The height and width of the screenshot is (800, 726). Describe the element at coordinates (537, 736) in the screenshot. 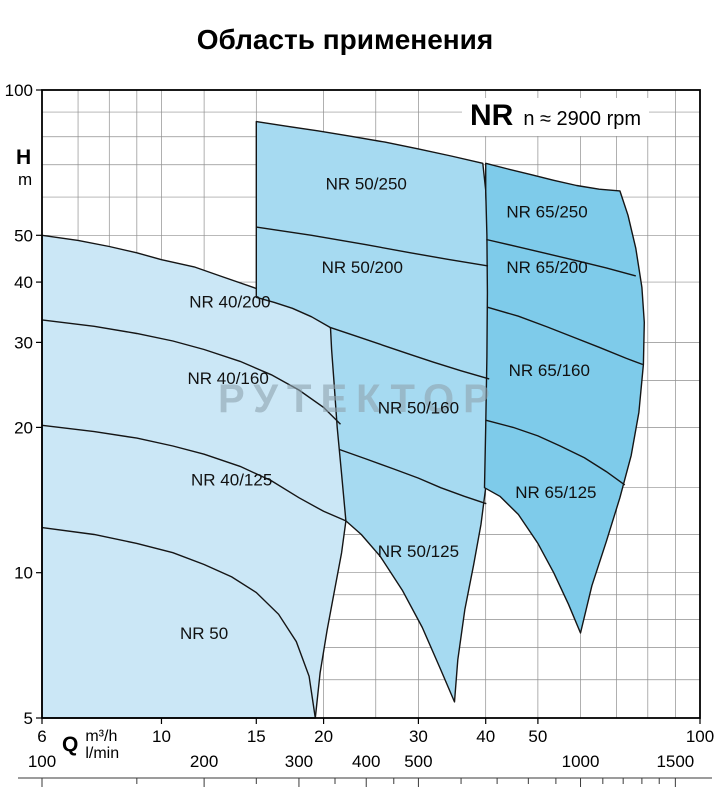

I see `x-tick-label: 50` at that location.